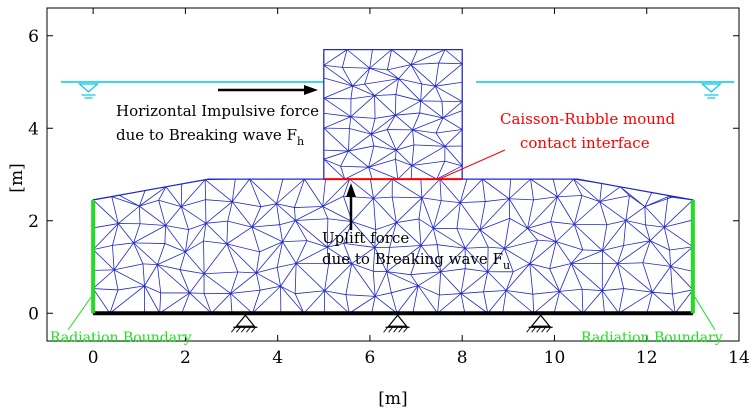 Image resolution: width=752 pixels, height=414 pixels. I want to click on uplift-force-label-line1: Uplift force, so click(365, 238).